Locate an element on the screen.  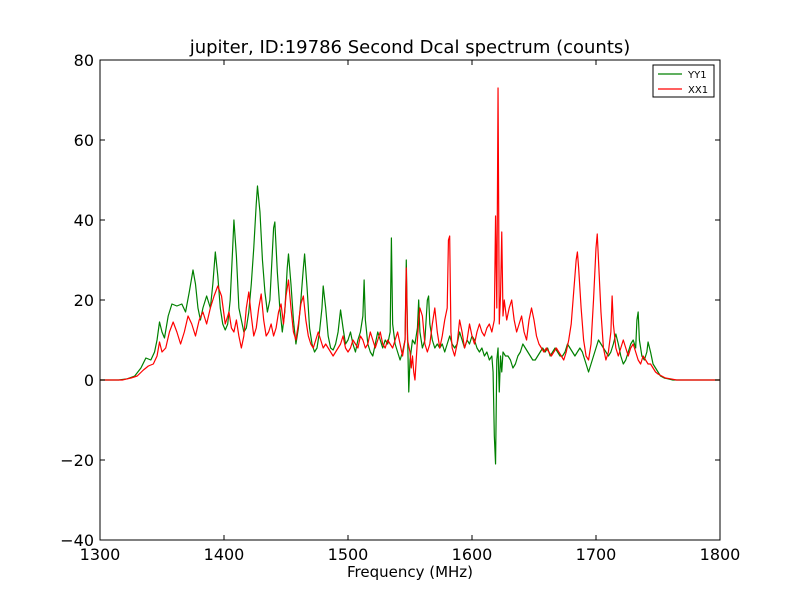
x-tick-label: 1800 is located at coordinates (720, 554).